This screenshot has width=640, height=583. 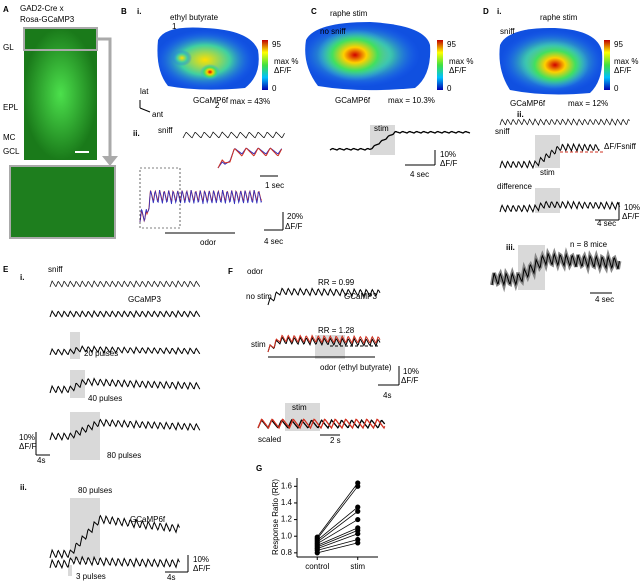 I want to click on label: stim, so click(x=381, y=128).